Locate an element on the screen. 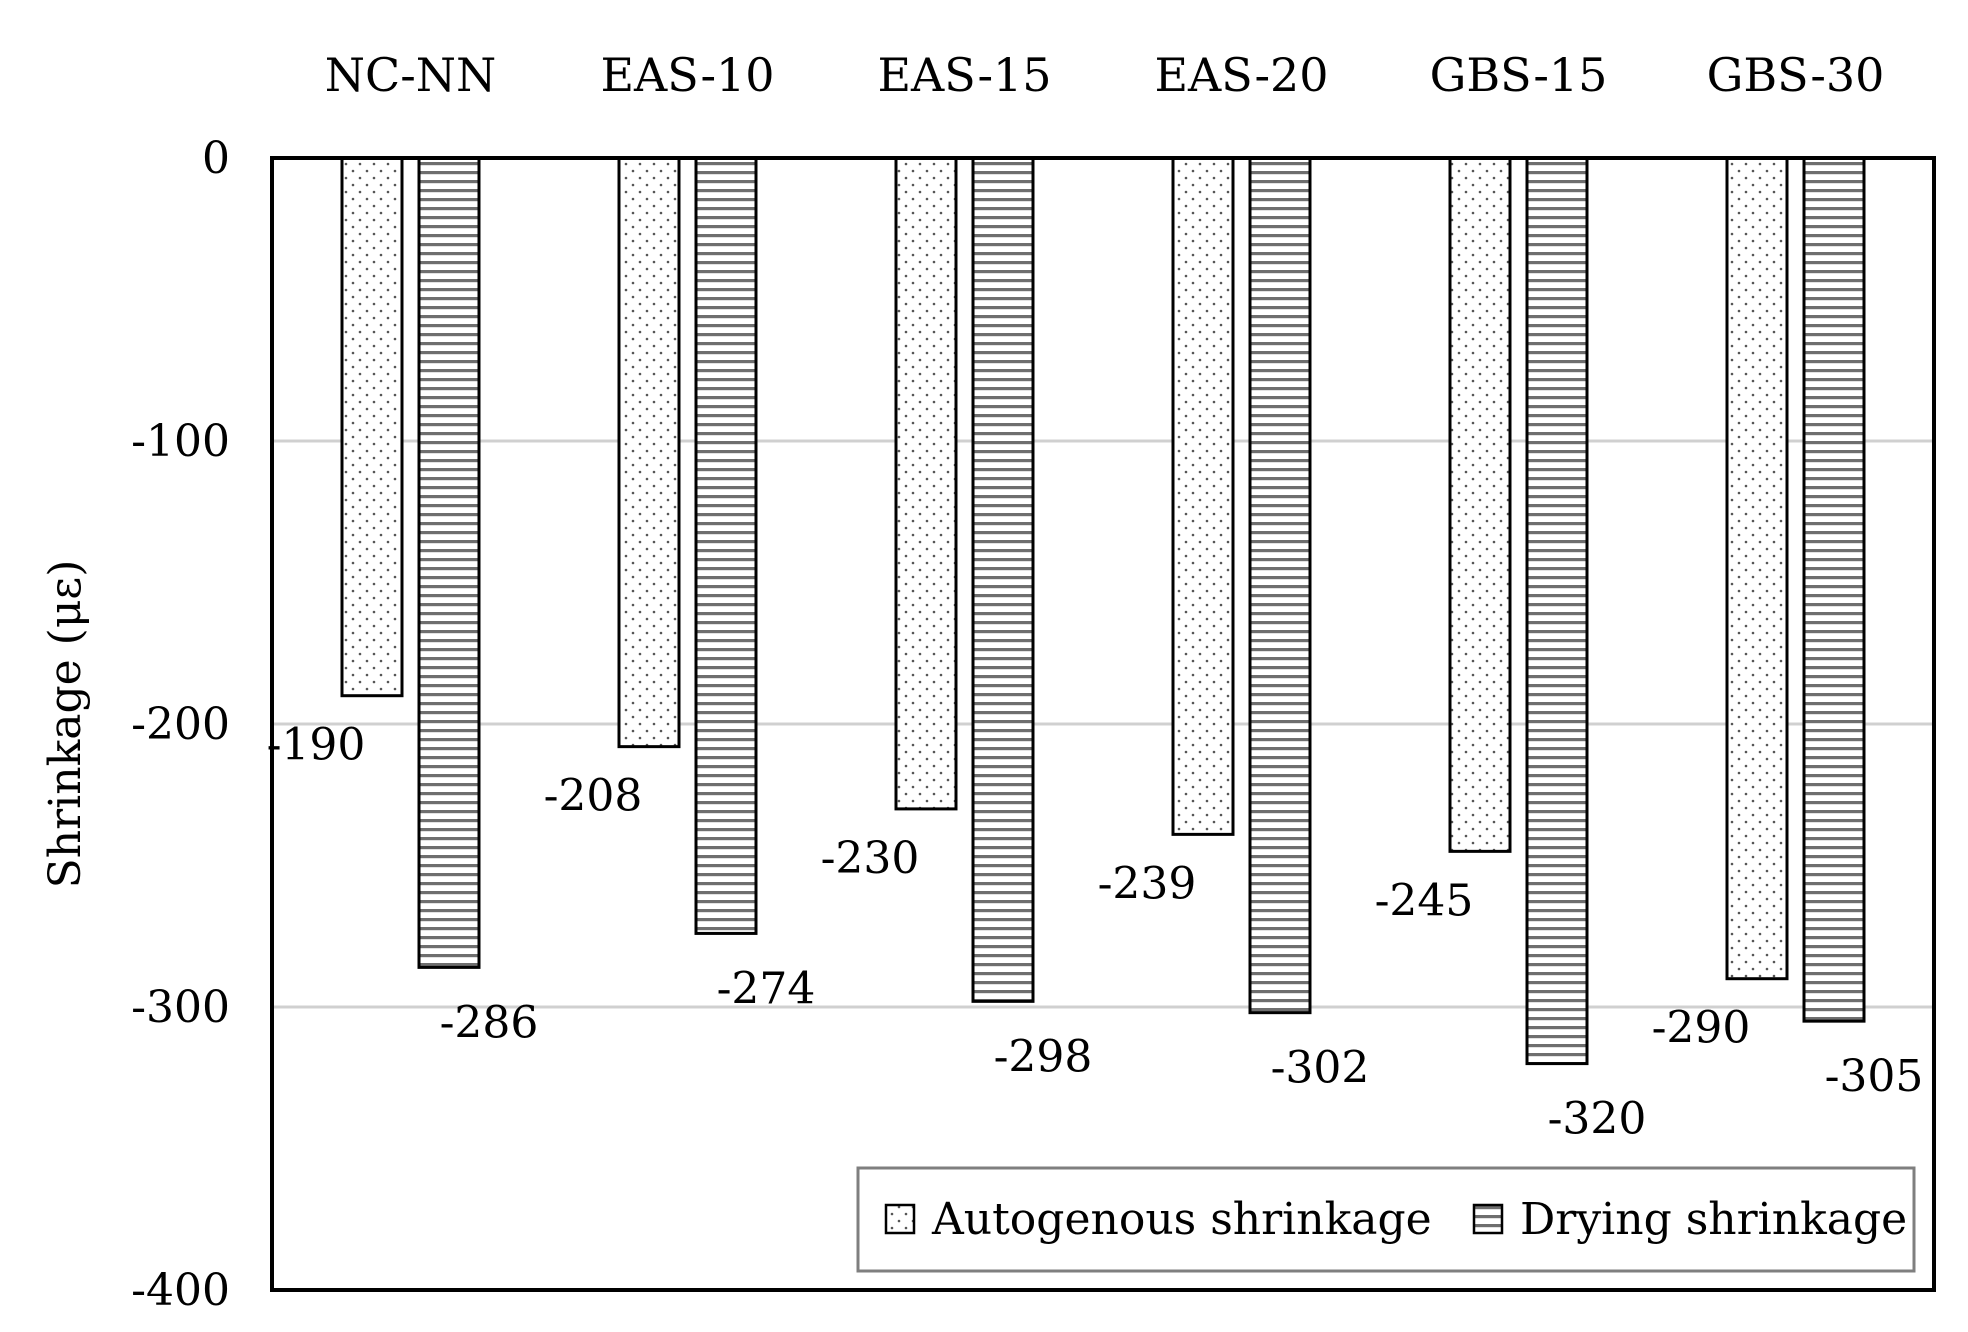 This screenshot has width=1968, height=1332. data-label: -274 is located at coordinates (766, 988).